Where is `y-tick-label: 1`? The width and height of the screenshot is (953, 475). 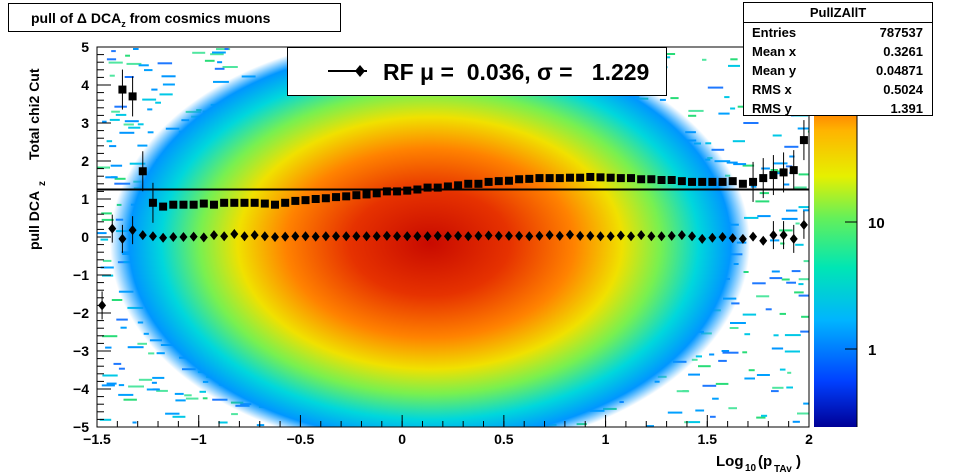
y-tick-label: 1 is located at coordinates (85, 199).